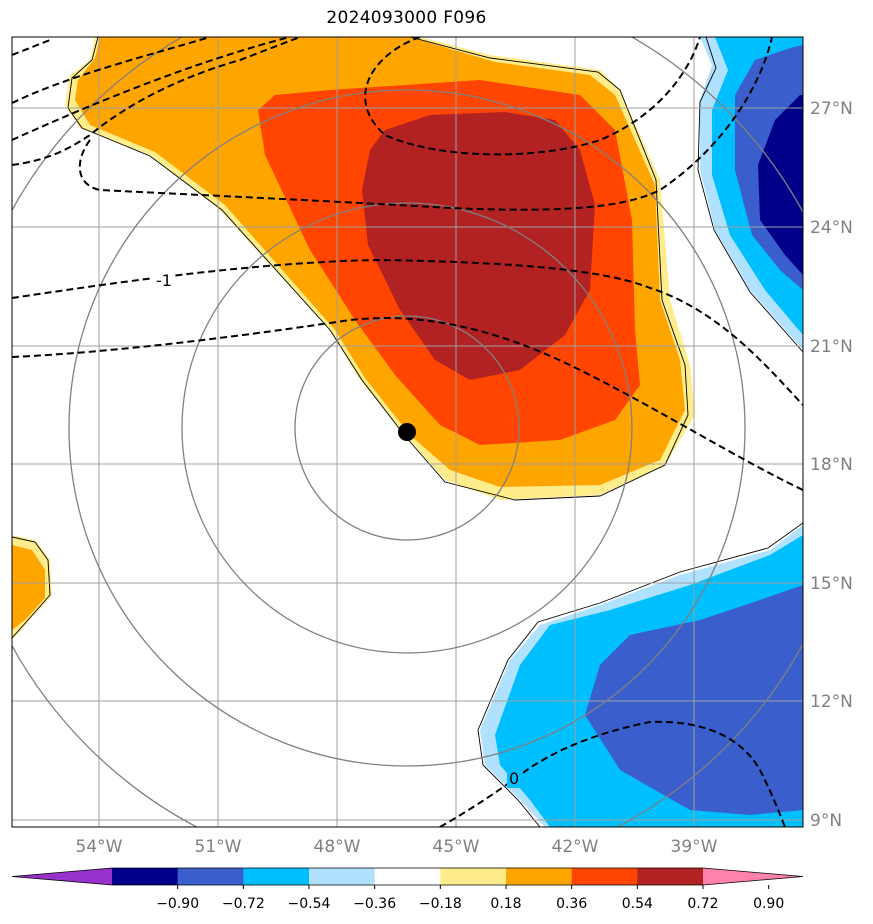 This screenshot has width=873, height=924. Describe the element at coordinates (702, 904) in the screenshot. I see `colorbar-tick-label: 0.72` at that location.